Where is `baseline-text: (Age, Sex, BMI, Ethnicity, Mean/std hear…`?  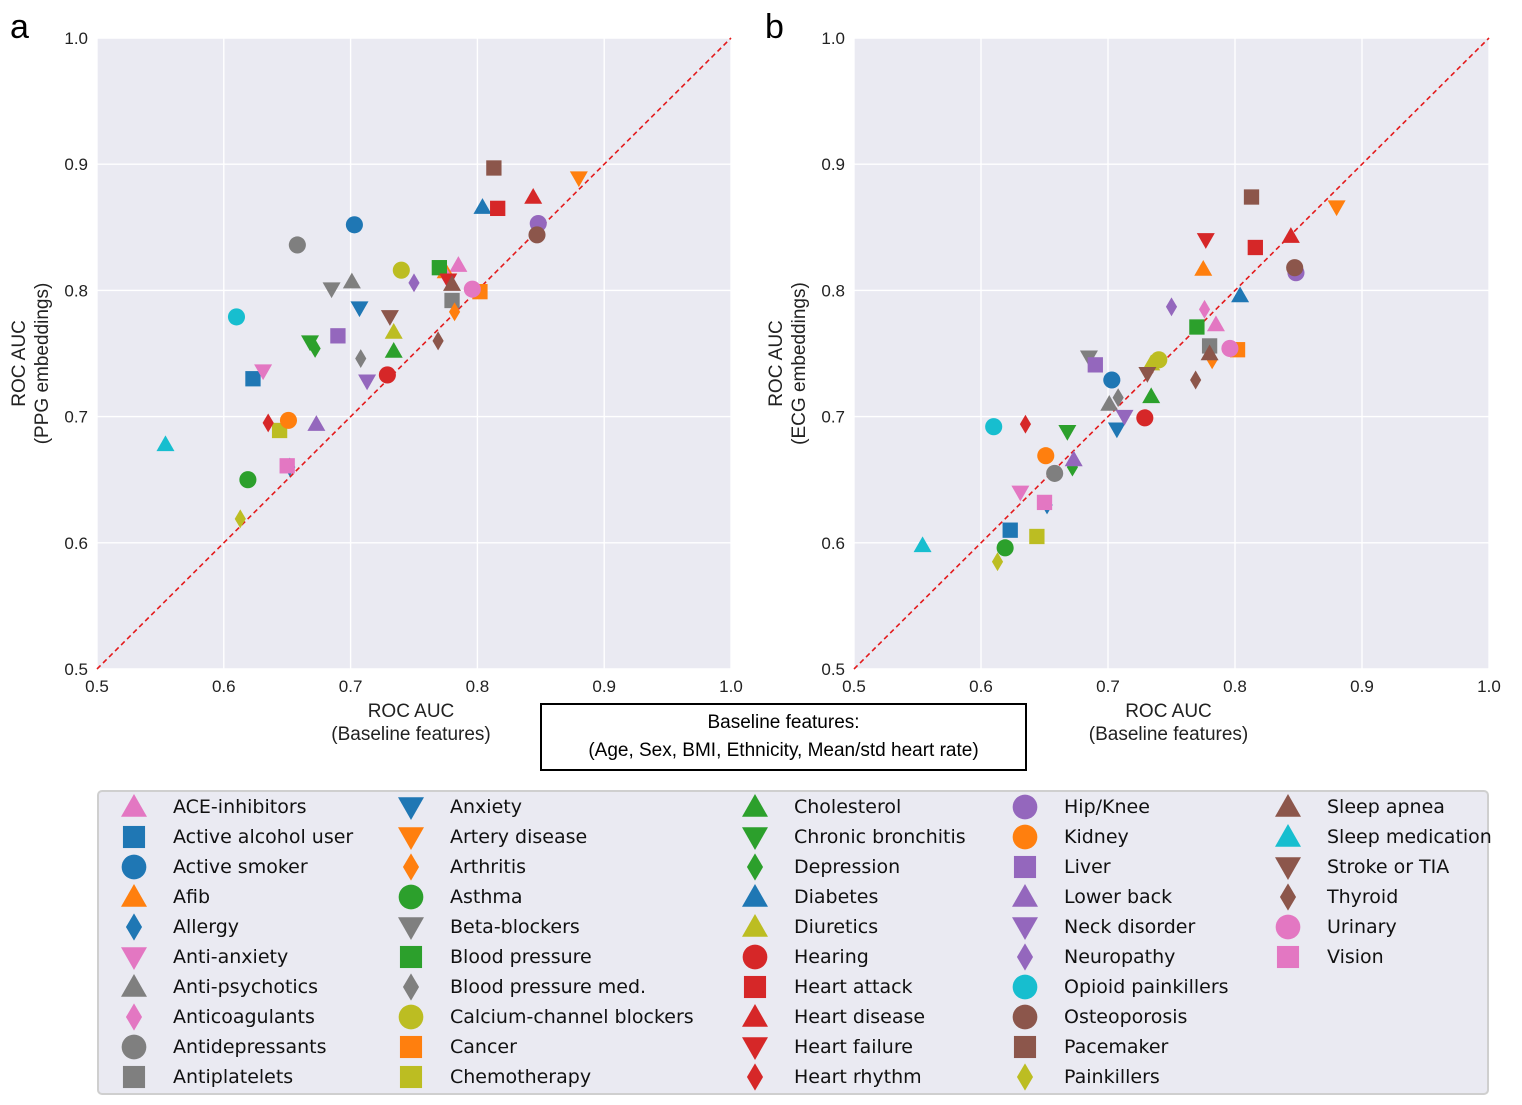
baseline-text: (Age, Sex, BMI, Ethnicity, Mean/std hear… is located at coordinates (783, 750).